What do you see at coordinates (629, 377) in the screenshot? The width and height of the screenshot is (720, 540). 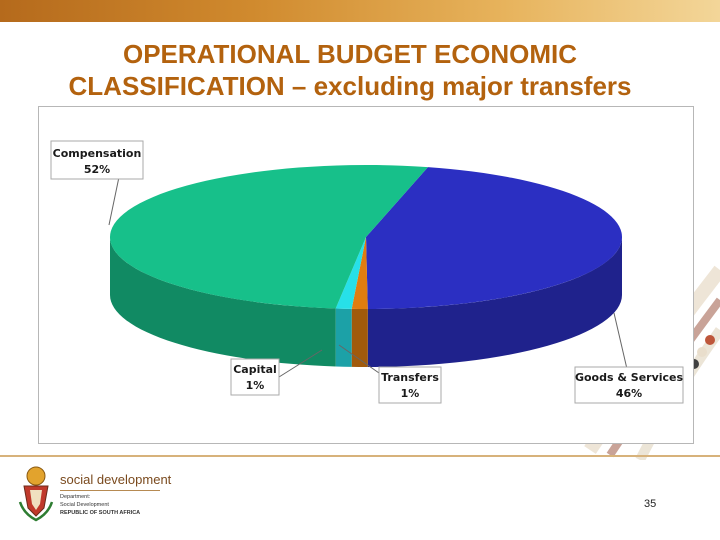 I see `goods-services-label: Goods & Services` at bounding box center [629, 377].